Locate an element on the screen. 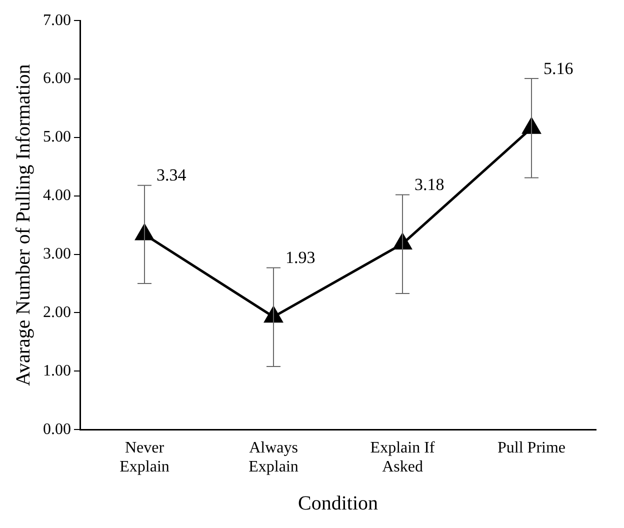  y-tick-label: 3.00 is located at coordinates (57, 254).